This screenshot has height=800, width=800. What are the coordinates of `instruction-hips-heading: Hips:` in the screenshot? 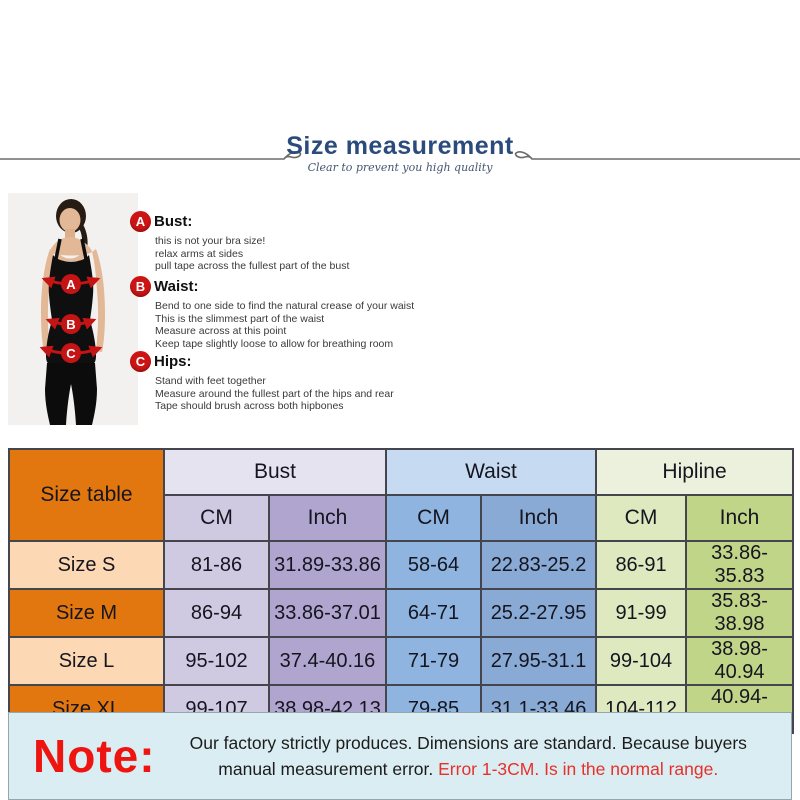 It's located at (173, 361).